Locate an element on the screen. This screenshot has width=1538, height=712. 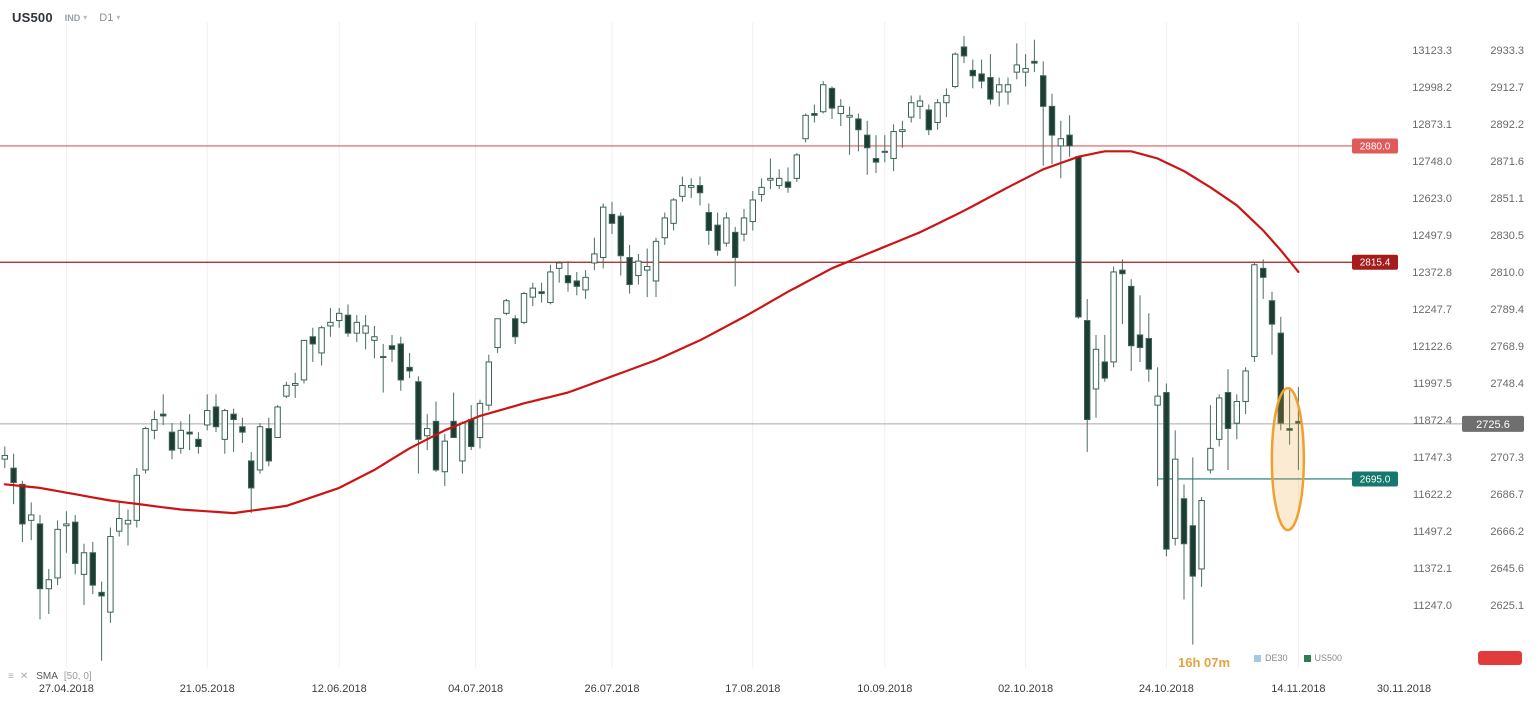
svg-text: 2725.6 is located at coordinates (1493, 425).